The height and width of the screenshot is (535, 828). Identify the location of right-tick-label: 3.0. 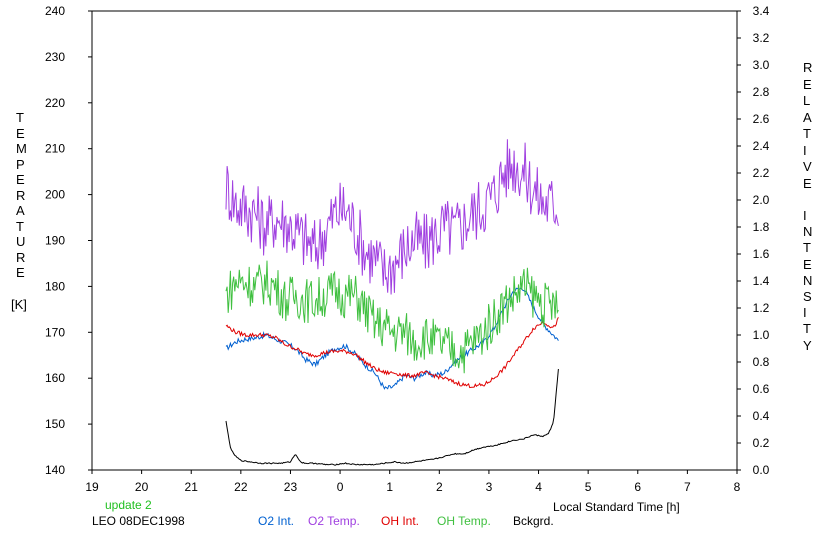
(761, 65).